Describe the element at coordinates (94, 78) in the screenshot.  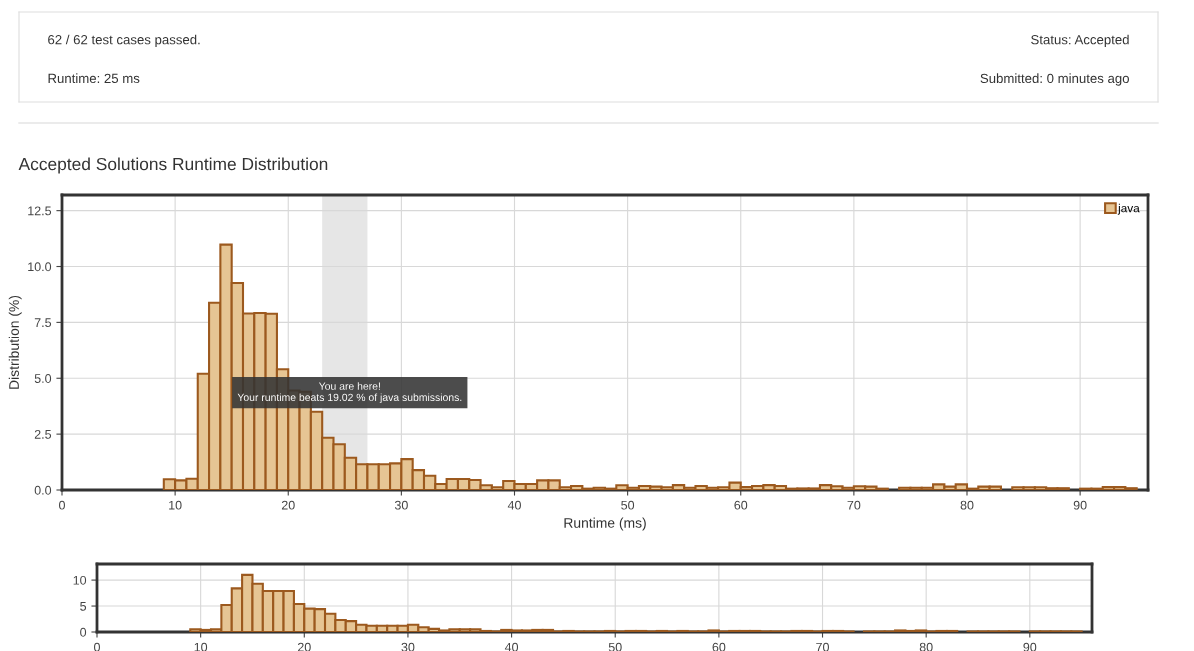
I see `text: Runtime: 25 ms` at that location.